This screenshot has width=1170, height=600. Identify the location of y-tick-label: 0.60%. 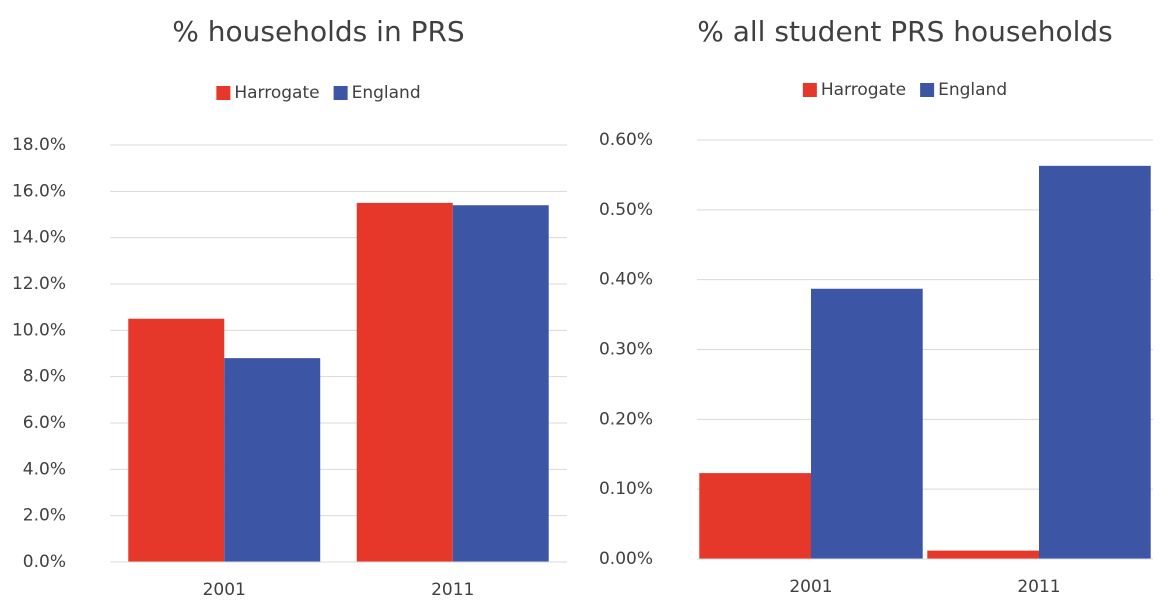
(626, 140).